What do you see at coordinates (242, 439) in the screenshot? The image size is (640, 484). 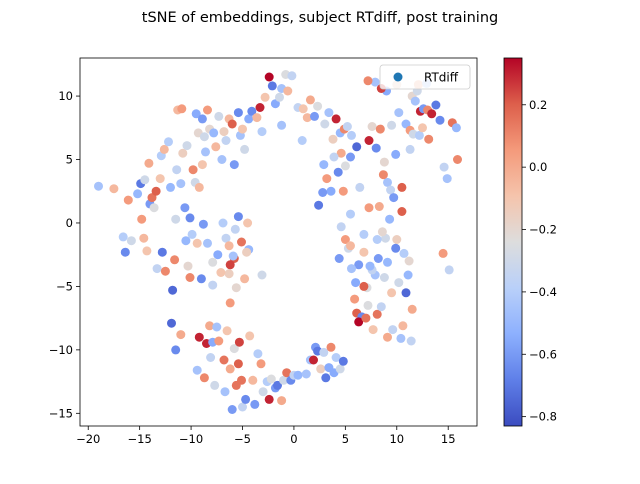 I see `x-tick-label: −5` at bounding box center [242, 439].